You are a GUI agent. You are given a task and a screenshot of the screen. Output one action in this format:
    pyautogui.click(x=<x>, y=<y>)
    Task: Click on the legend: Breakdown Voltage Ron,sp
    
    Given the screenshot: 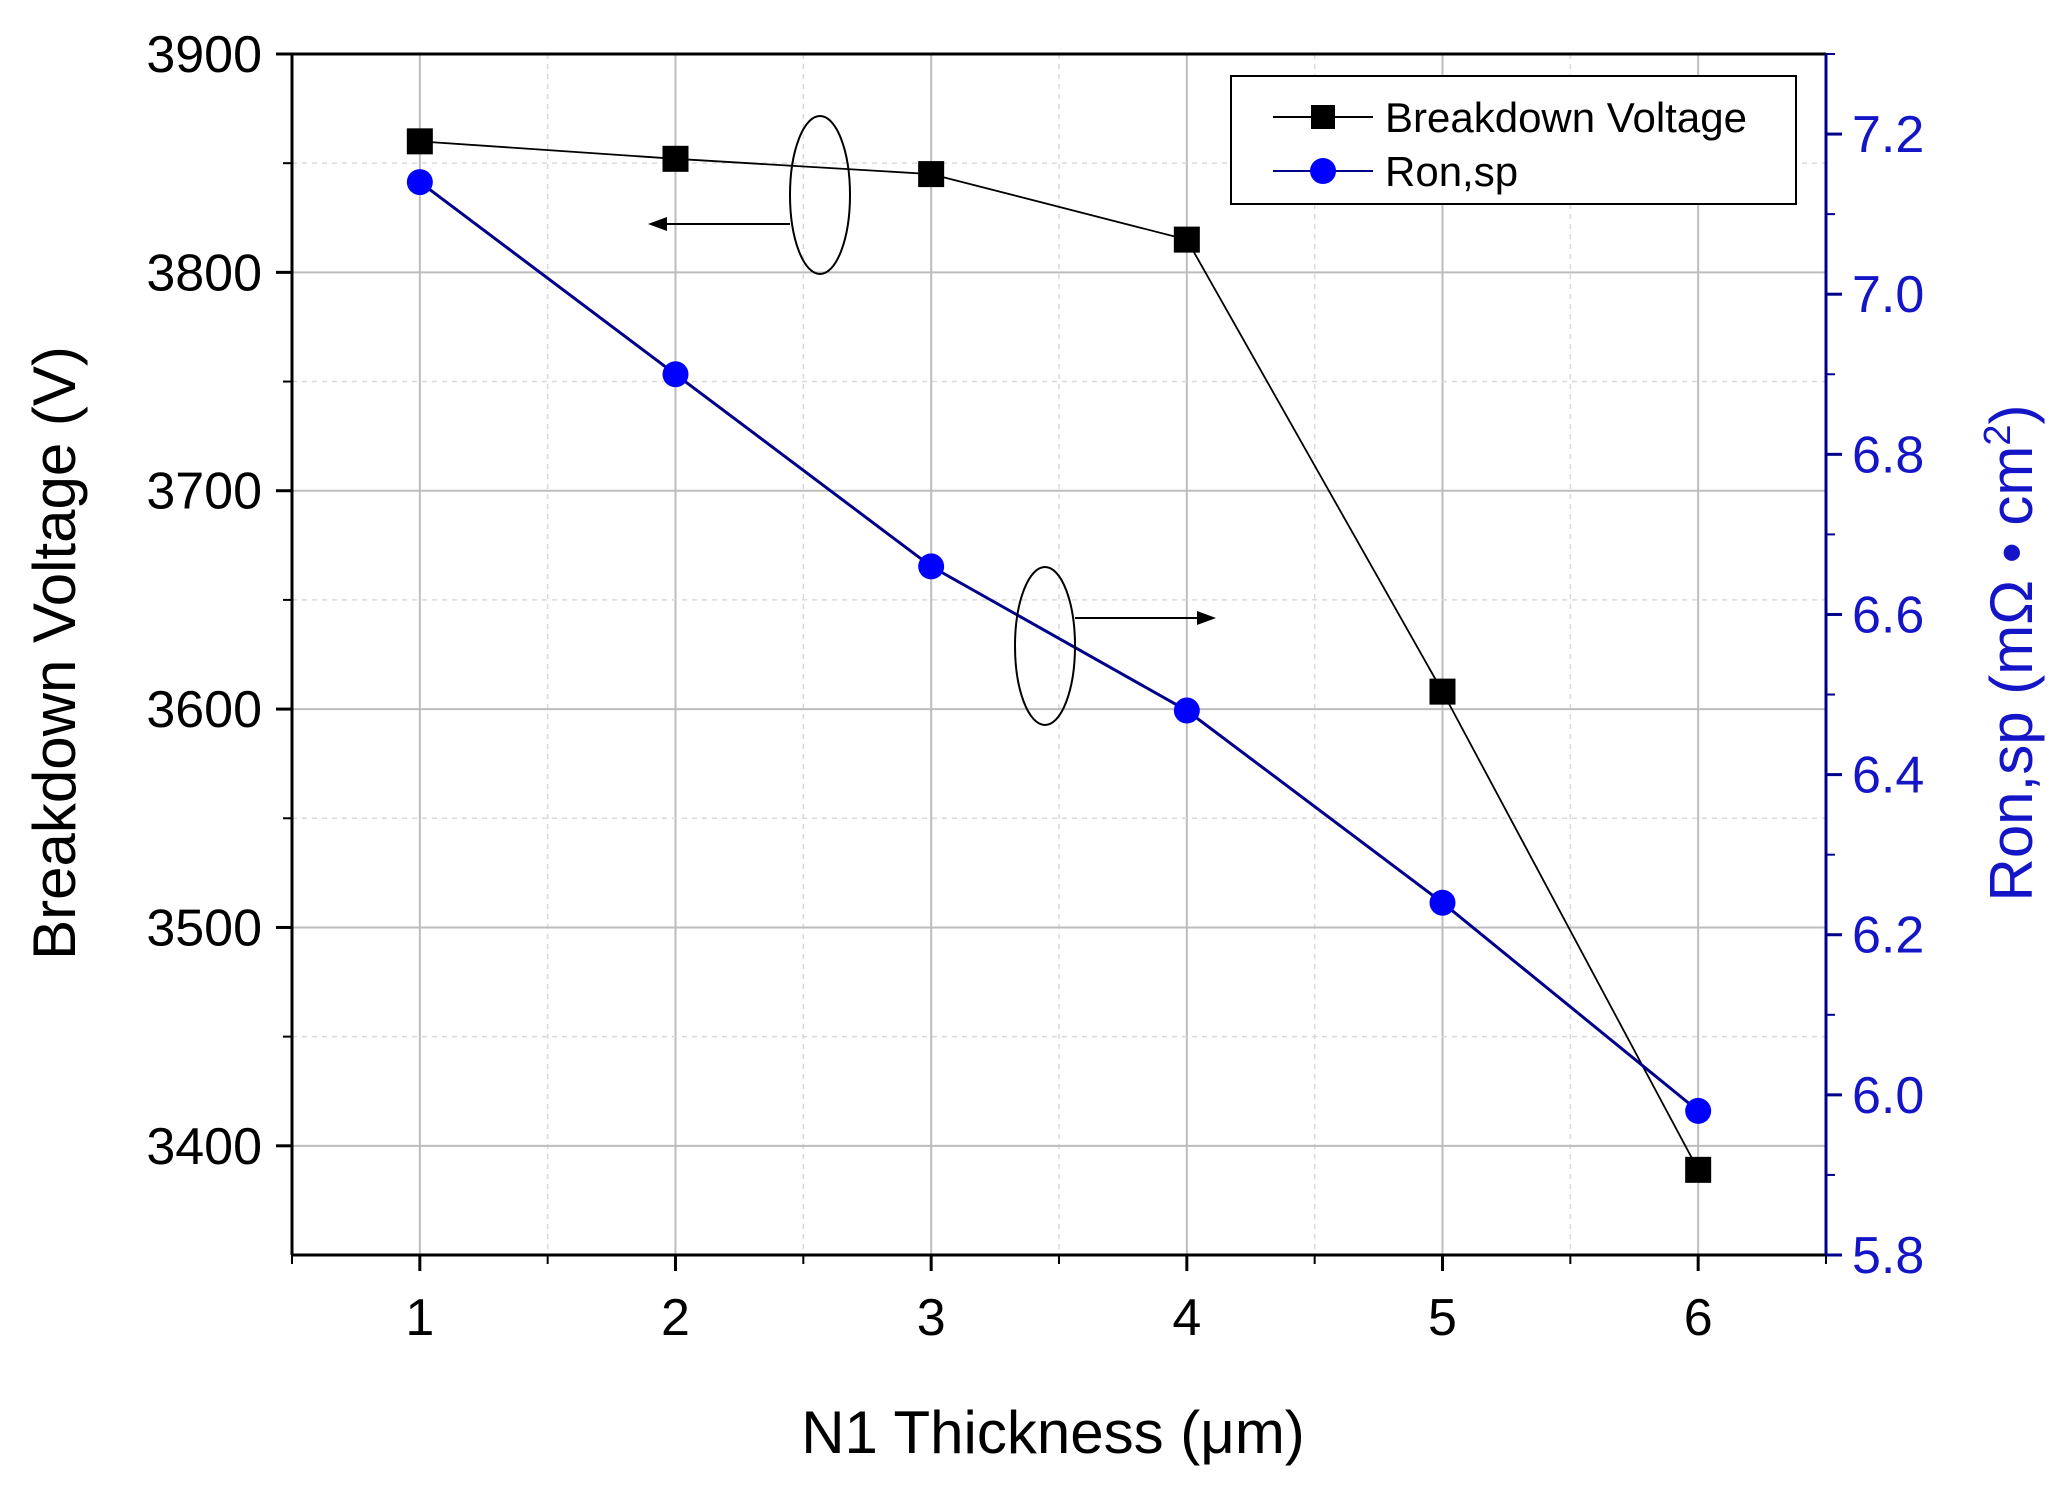 What is the action you would take?
    pyautogui.click(x=1513, y=140)
    